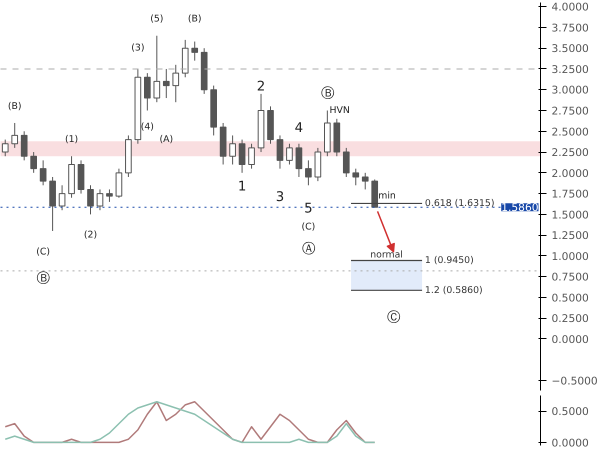 Image resolution: width=600 pixels, height=450 pixels. What do you see at coordinates (571, 7) in the screenshot?
I see `y-tick-label: 4.0000` at bounding box center [571, 7].